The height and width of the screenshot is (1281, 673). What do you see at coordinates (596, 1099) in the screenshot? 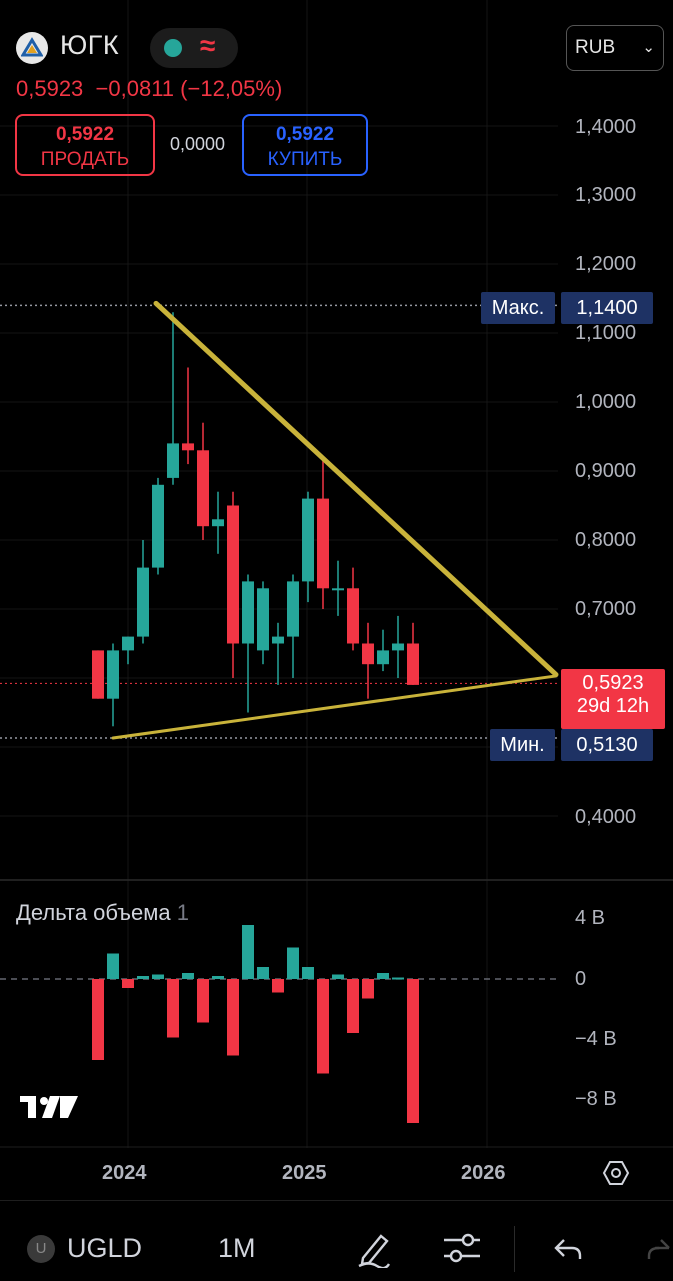
I see `volume-axis-label: −8 B` at bounding box center [596, 1099].